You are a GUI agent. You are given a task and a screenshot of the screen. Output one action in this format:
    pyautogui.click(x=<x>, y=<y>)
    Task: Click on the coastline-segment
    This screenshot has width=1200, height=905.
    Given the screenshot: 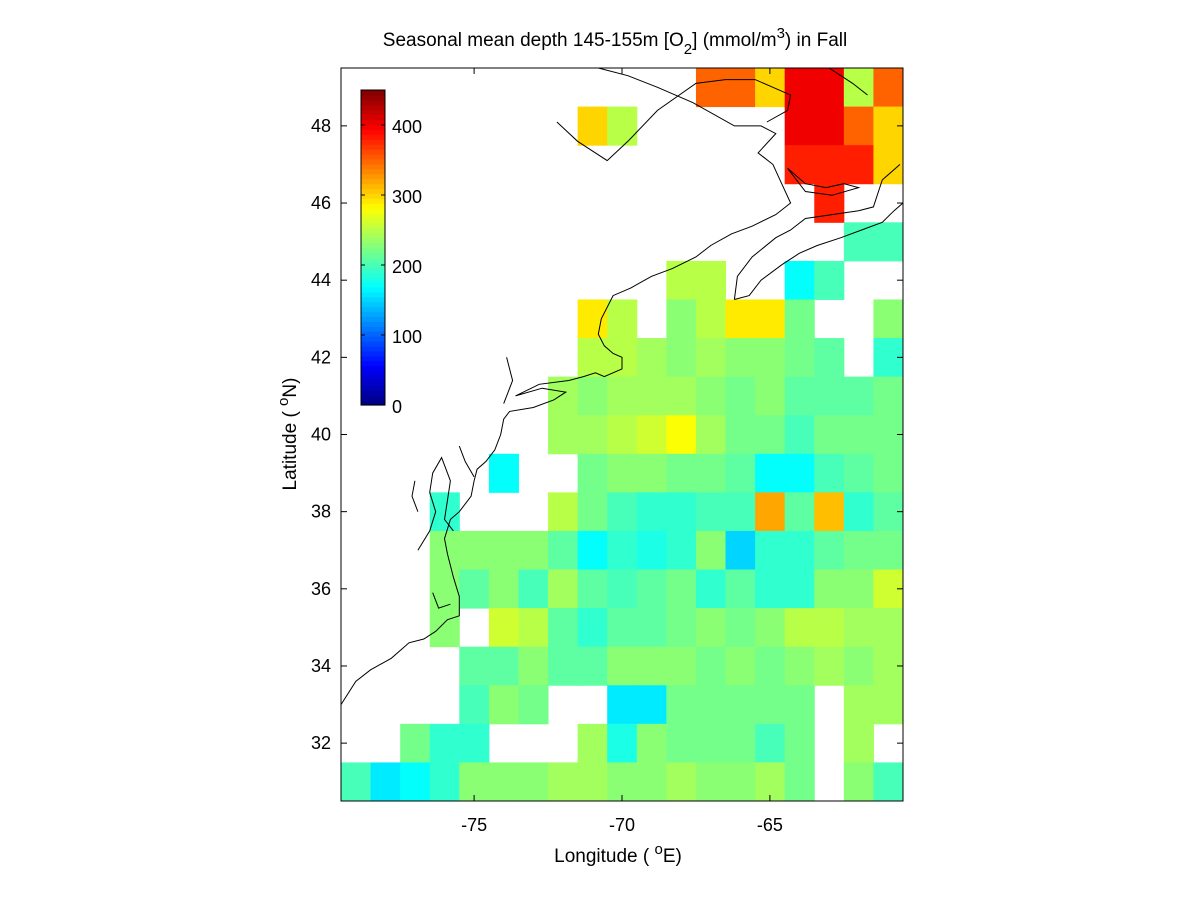 What is the action you would take?
    pyautogui.click(x=819, y=251)
    